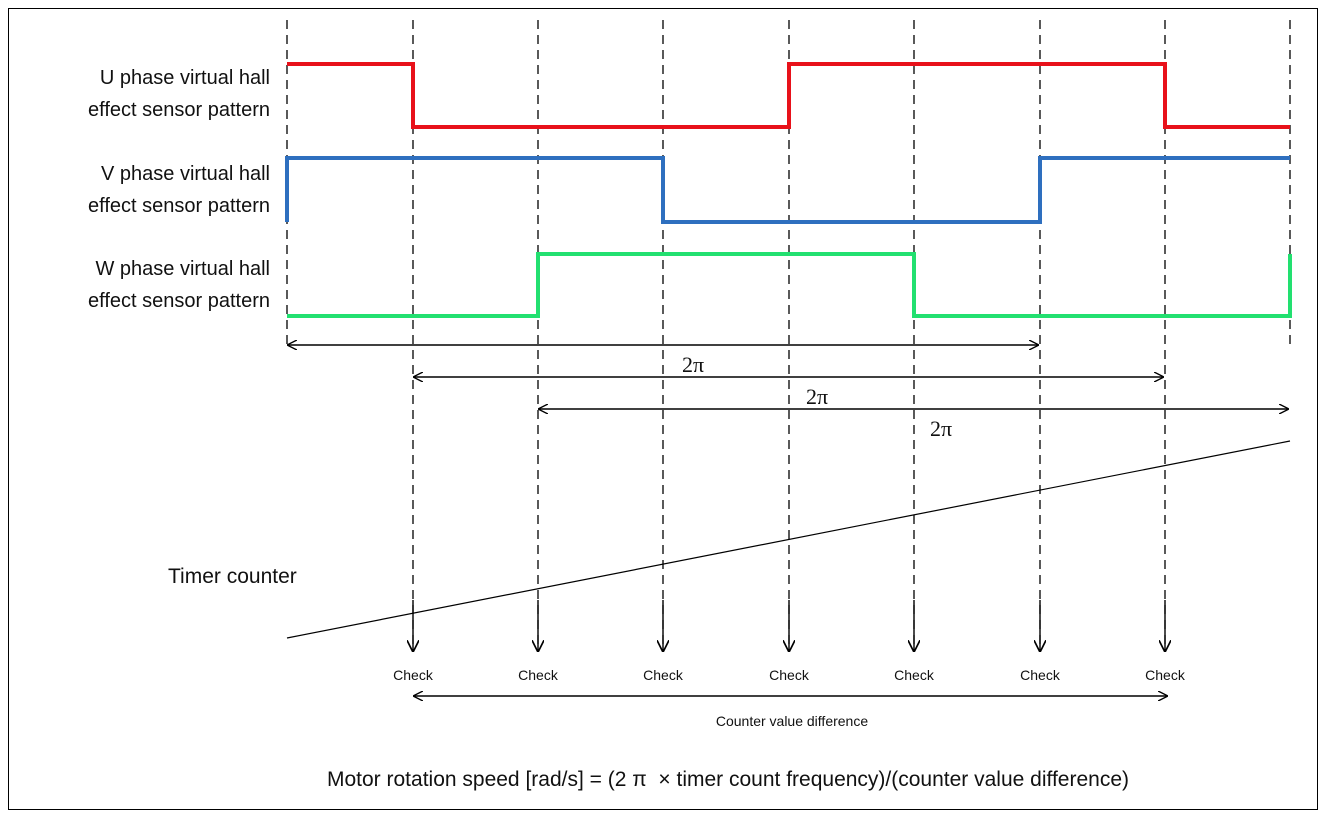 This screenshot has height=820, width=1328. Describe the element at coordinates (232, 576) in the screenshot. I see `timer-counter-label: Timer counter` at that location.